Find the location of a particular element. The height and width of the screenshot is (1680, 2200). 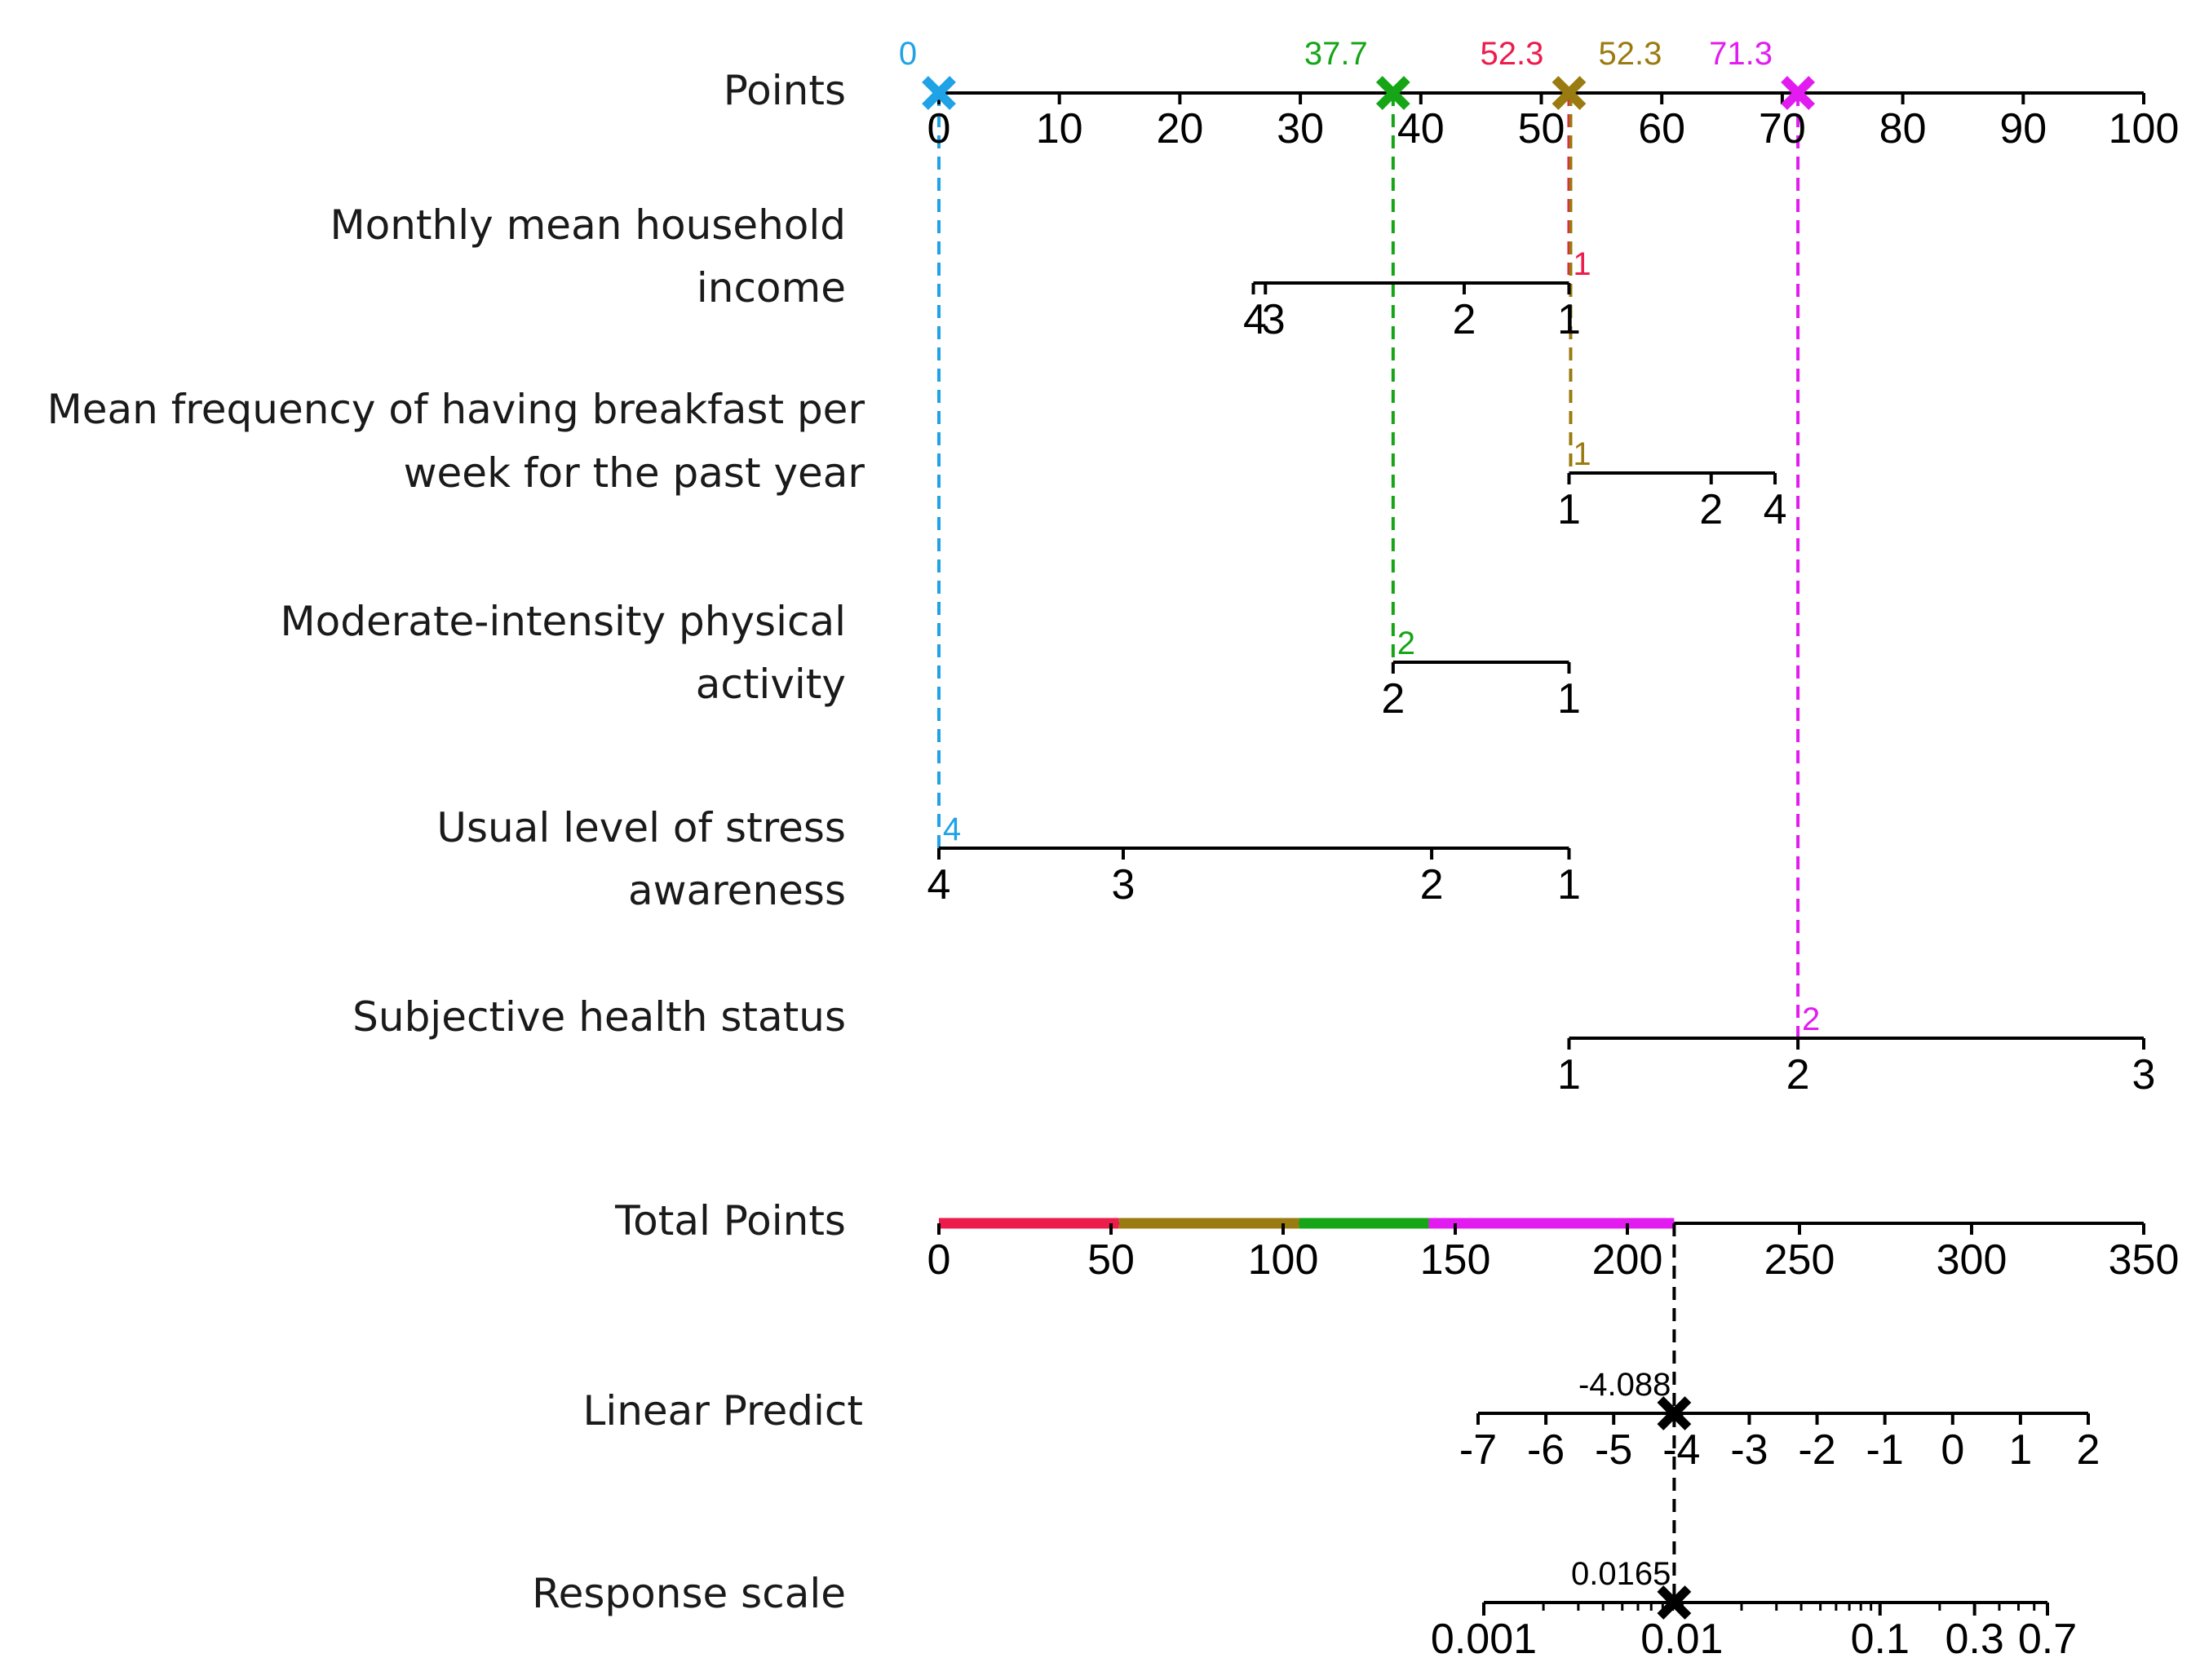

total-points-tick-label: 250 is located at coordinates (1799, 1260).